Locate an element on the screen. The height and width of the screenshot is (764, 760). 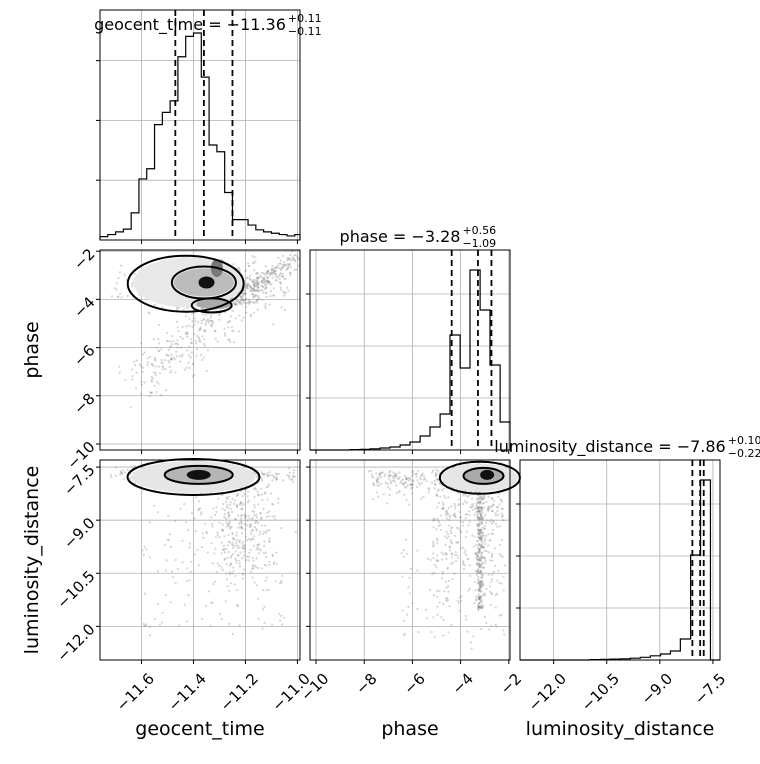
y-tick-label: −7.5 is located at coordinates (79, 480).